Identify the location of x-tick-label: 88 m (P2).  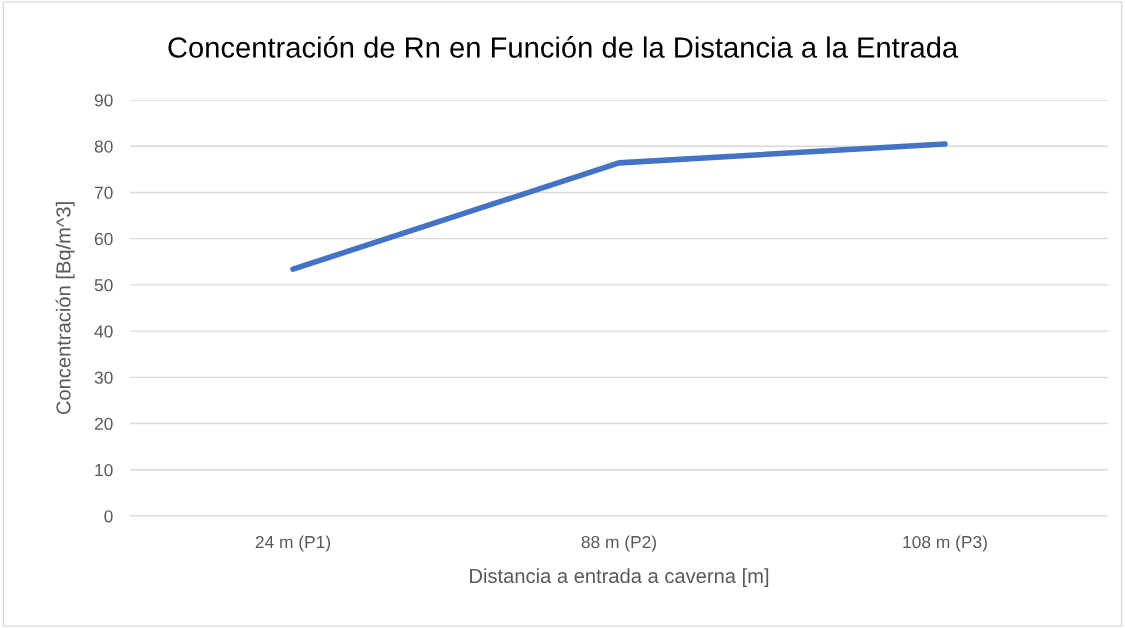
(619, 543).